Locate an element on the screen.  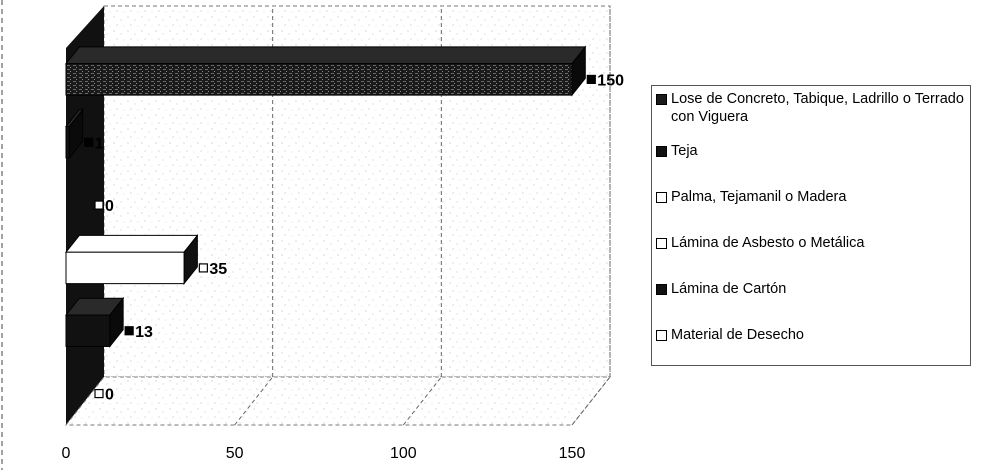
legend-item: Lámina de Asbesto o Metálica is located at coordinates (811, 243).